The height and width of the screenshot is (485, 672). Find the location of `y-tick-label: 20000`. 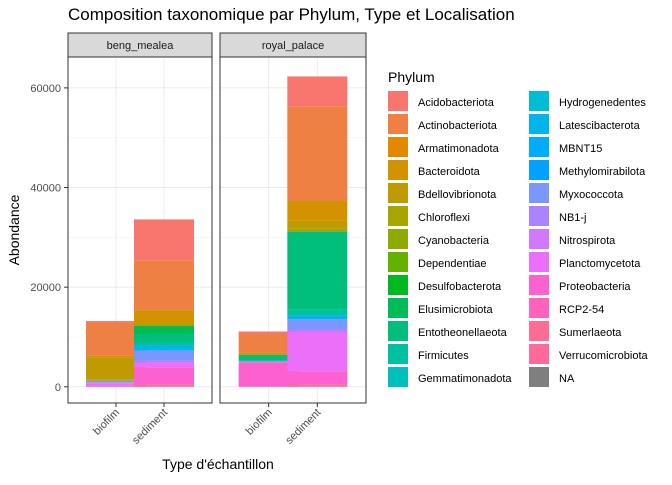

y-tick-label: 20000 is located at coordinates (45, 288).